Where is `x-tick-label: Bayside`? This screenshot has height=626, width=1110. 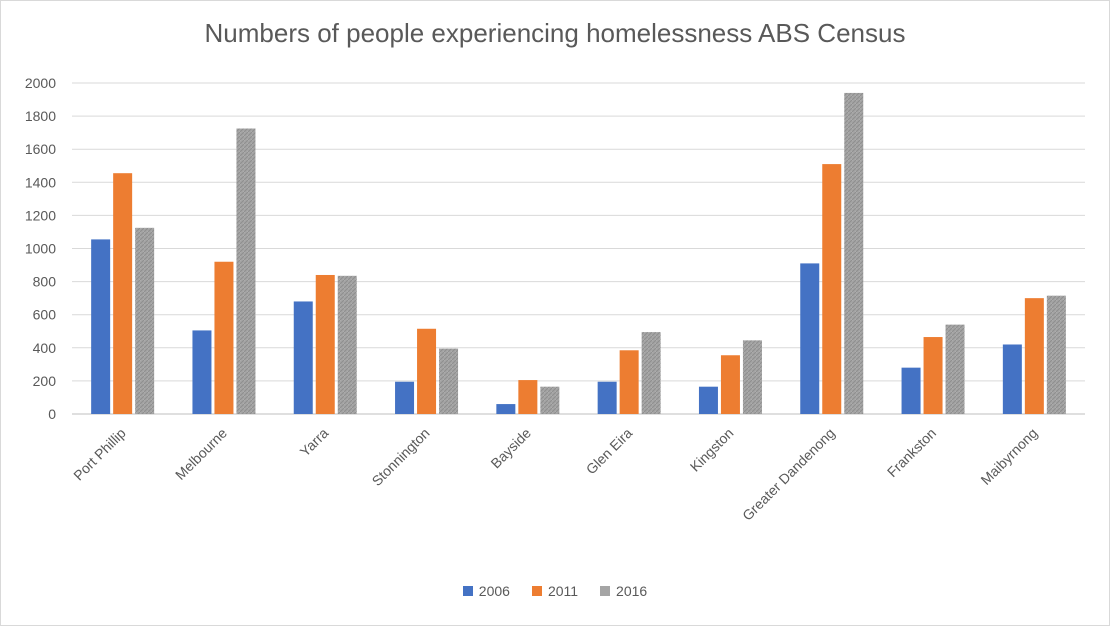
x-tick-label: Bayside is located at coordinates (510, 448).